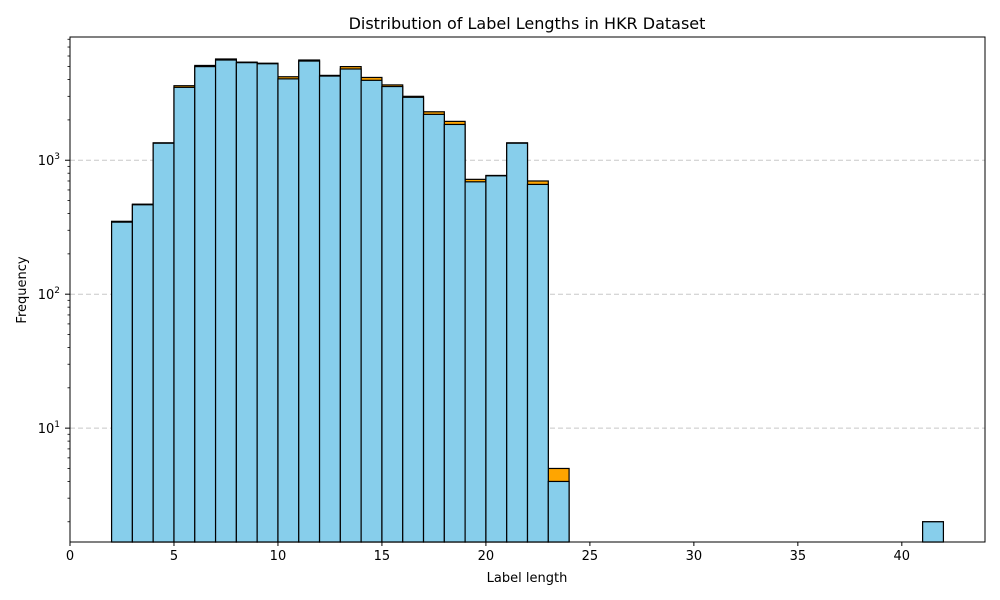  What do you see at coordinates (57, 157) in the screenshot?
I see `y-tick-exponent: 3` at bounding box center [57, 157].